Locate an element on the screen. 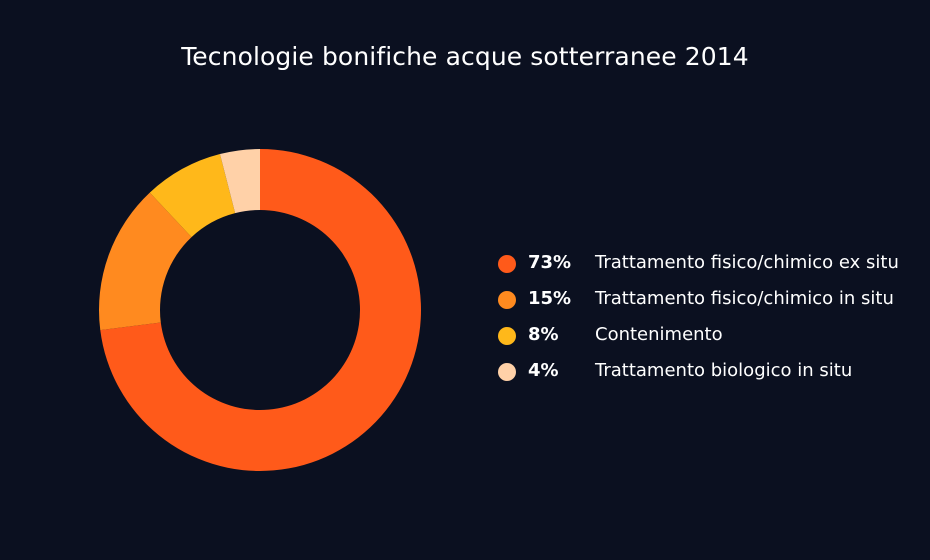 This screenshot has height=560, width=930. legend-item: 15% Trattamento fisico/chimico in situ is located at coordinates (708, 302).